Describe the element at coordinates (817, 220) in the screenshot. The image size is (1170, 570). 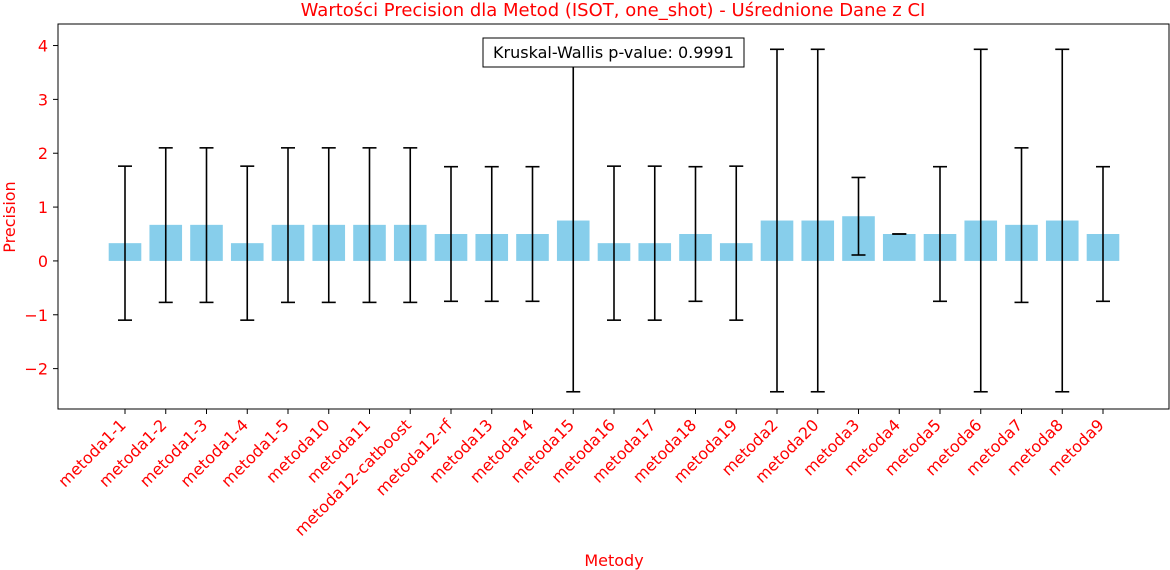
I see `error-bar-metoda20` at that location.